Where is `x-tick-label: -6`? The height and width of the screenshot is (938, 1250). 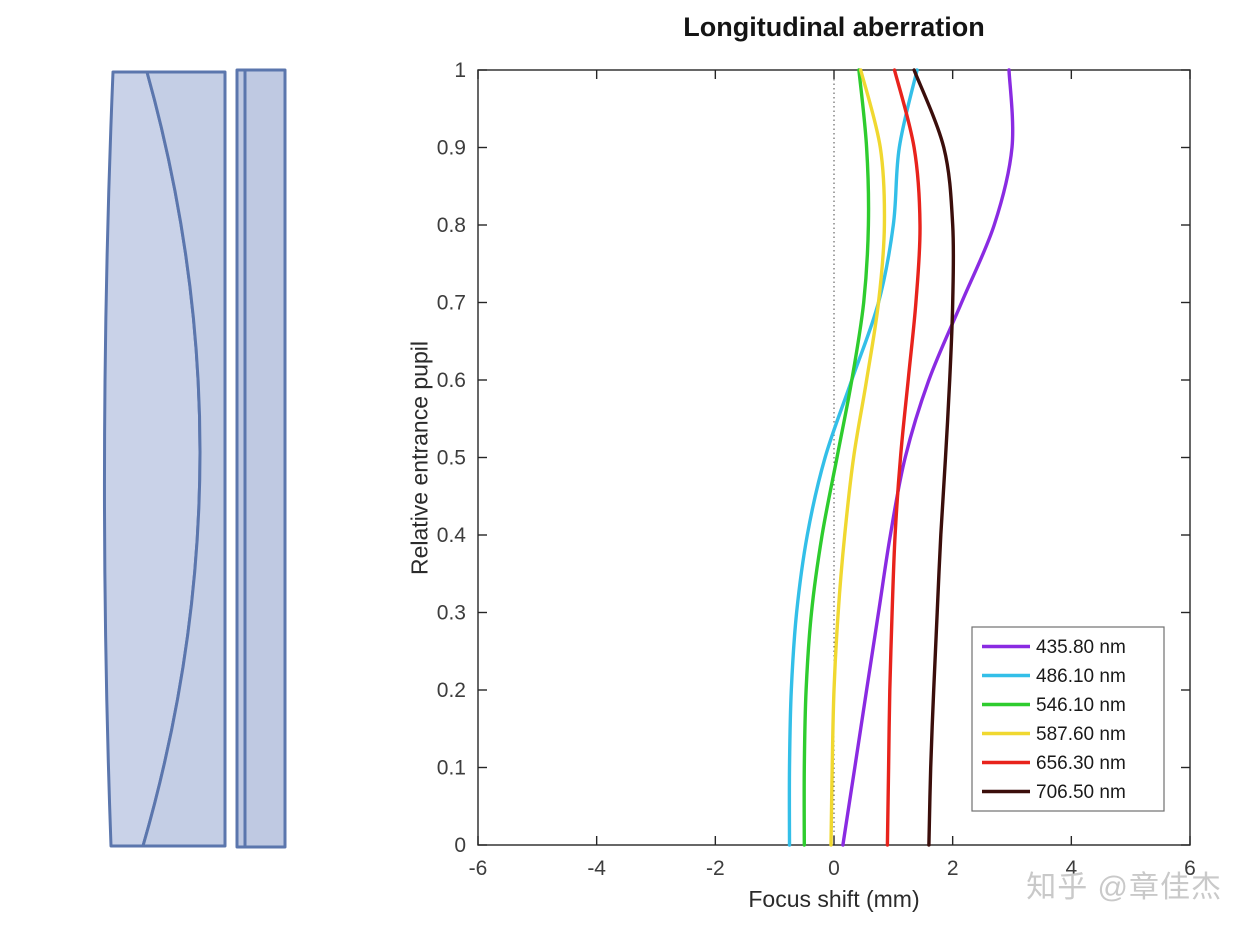 x-tick-label: -6 is located at coordinates (478, 868).